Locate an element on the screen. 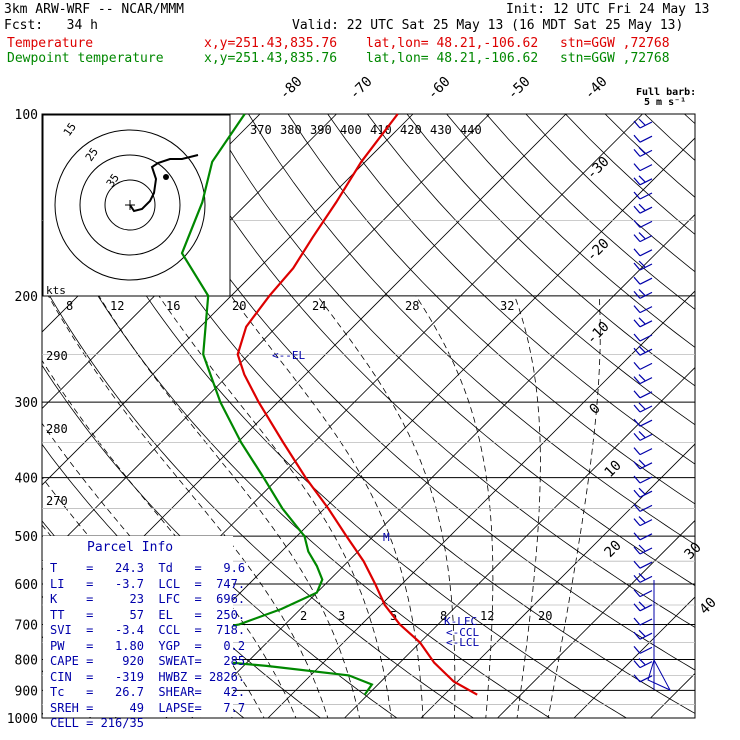 Image resolution: width=740 pixels, height=740 pixels. pressure-label: 400 is located at coordinates (26, 479).